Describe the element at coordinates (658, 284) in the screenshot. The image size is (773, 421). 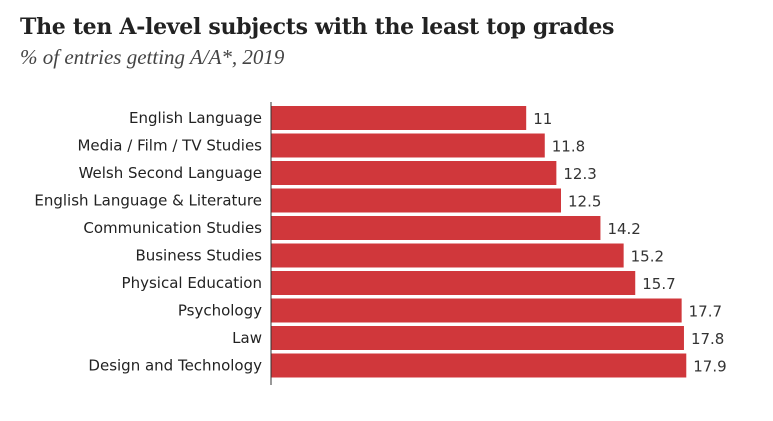
I see `value-label: 15.7` at that location.